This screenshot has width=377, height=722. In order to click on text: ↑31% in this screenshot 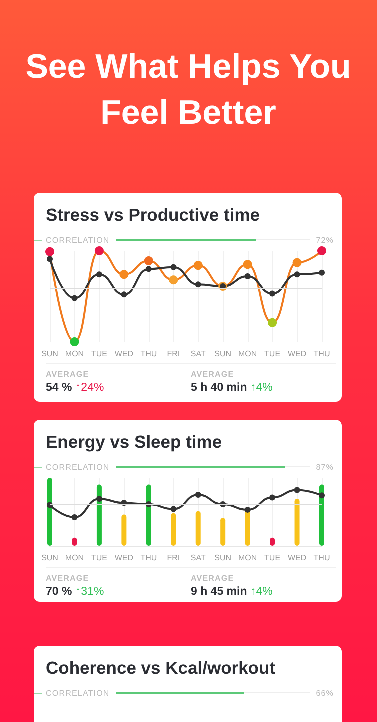, I will do `click(89, 592)`.